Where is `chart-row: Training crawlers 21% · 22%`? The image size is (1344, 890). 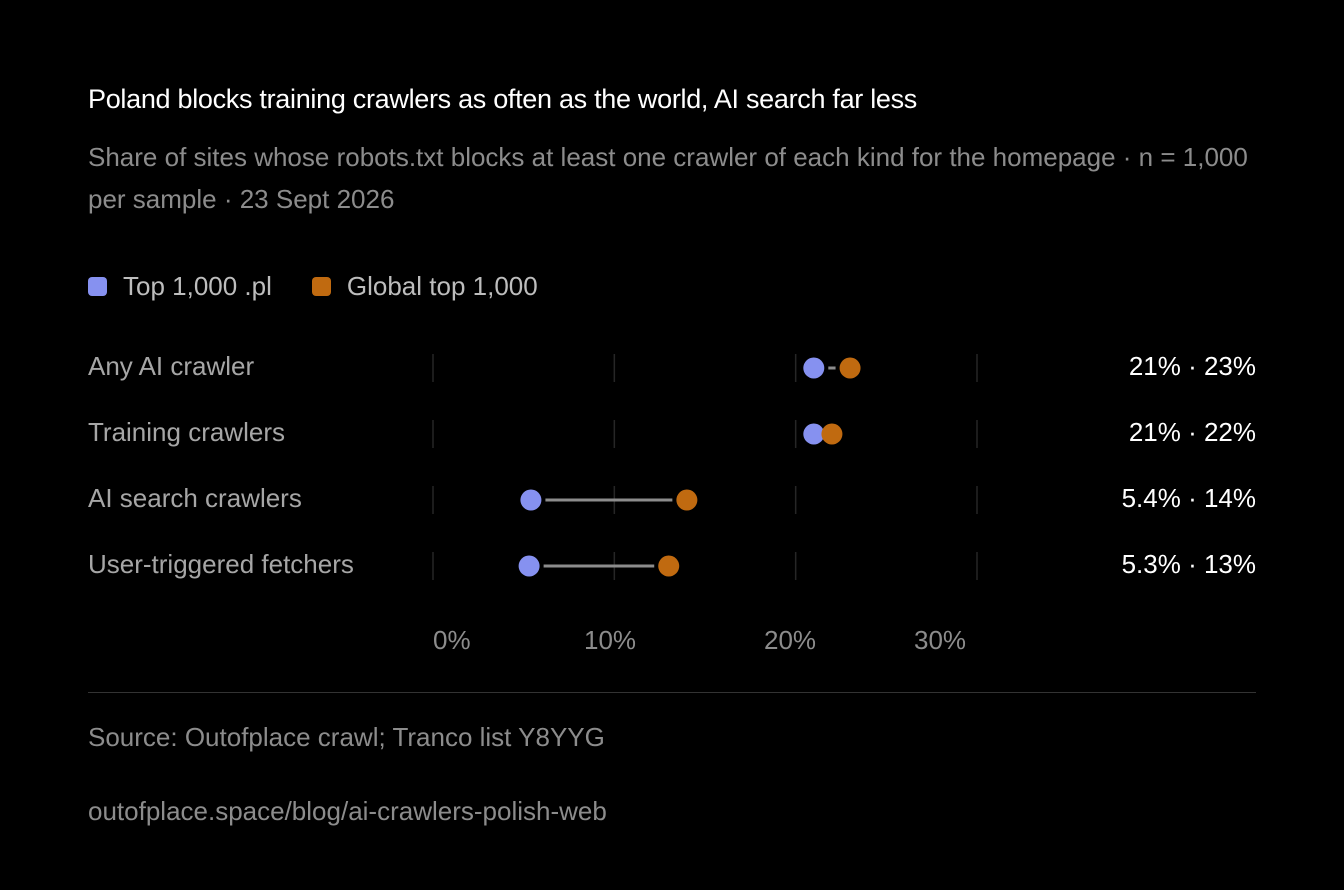 chart-row: Training crawlers 21% · 22% is located at coordinates (672, 432).